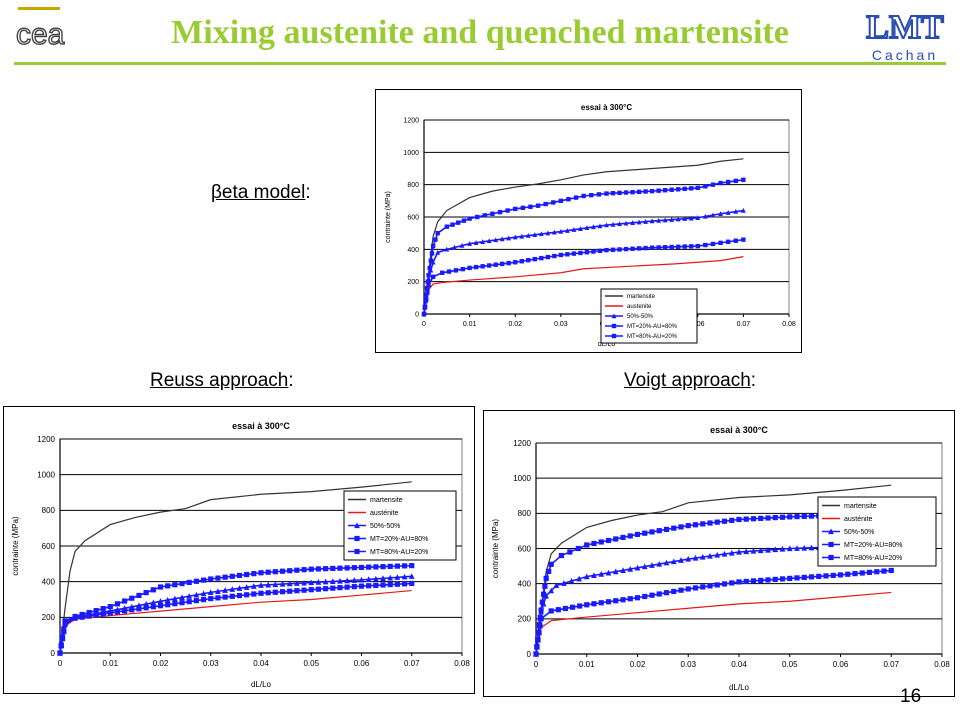  I want to click on beta-model-label-text: βeta model, so click(258, 192).